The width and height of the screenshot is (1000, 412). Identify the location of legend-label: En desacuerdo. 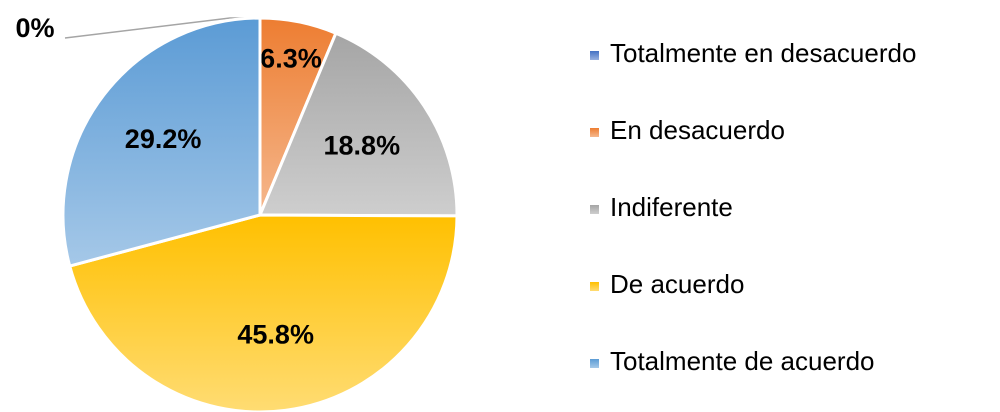
(697, 130).